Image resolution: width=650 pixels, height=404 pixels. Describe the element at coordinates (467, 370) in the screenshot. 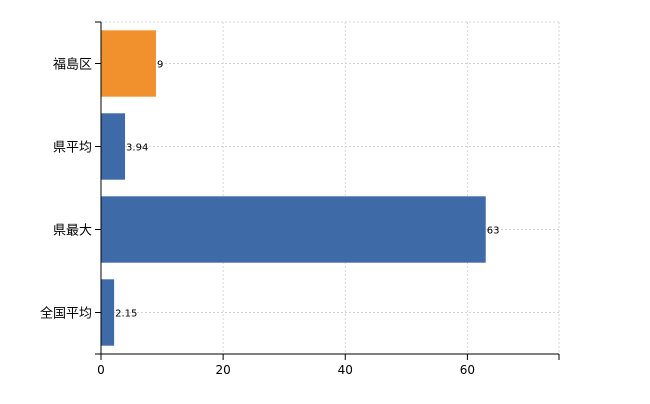

I see `x-tick-label: 60` at that location.